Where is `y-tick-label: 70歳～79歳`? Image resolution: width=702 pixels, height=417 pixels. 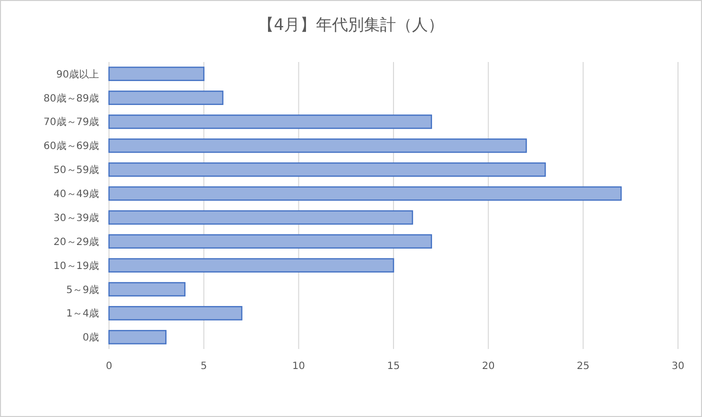 y-tick-label: 70歳～79歳 is located at coordinates (71, 122).